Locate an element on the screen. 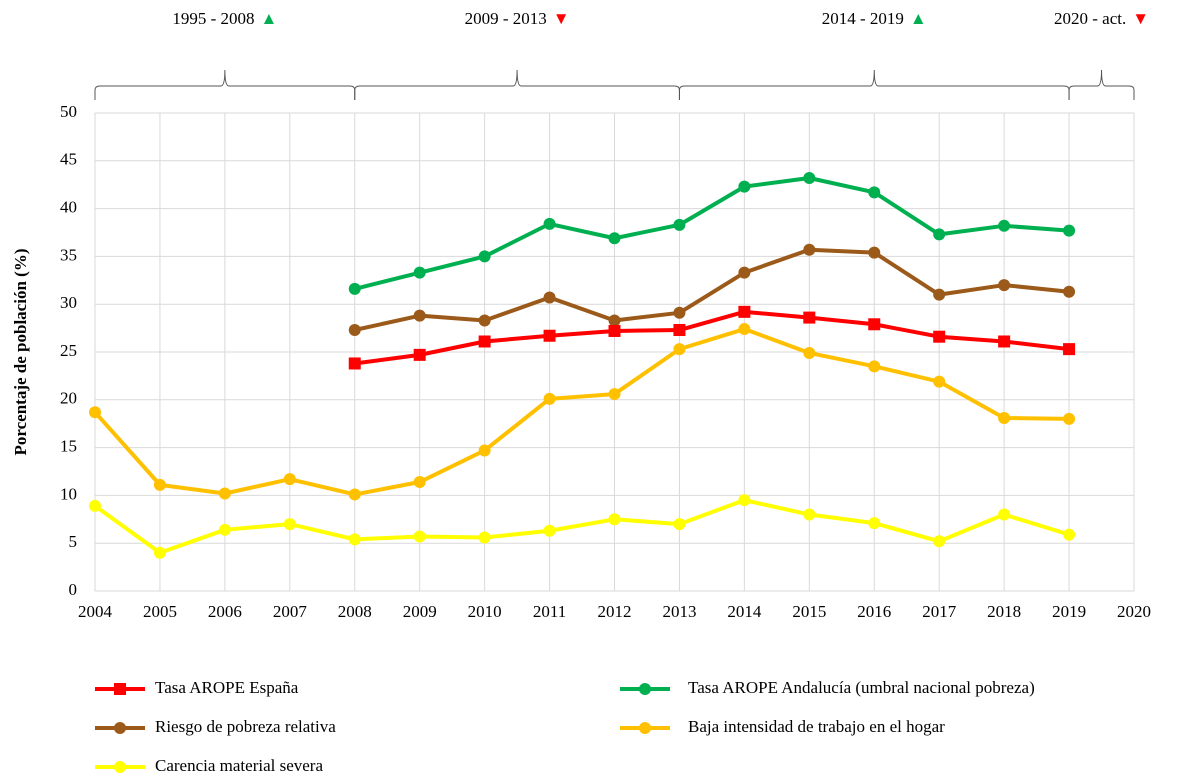 This screenshot has height=778, width=1179. legend-label: Riesgo de pobreza relativa is located at coordinates (245, 726).